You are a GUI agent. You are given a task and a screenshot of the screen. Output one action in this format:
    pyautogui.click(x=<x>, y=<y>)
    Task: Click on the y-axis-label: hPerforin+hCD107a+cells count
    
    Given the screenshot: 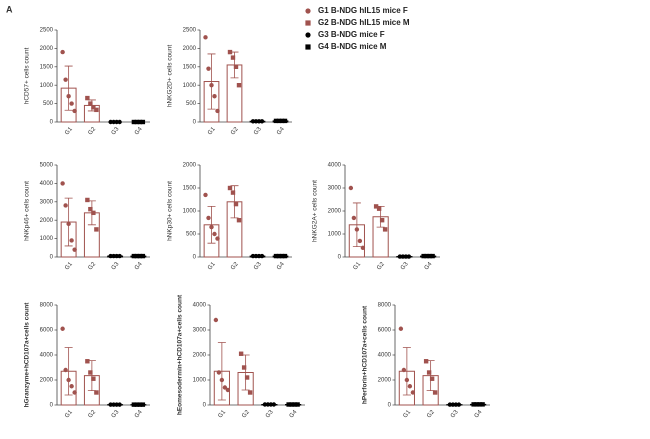 What is the action you would take?
    pyautogui.click(x=365, y=354)
    